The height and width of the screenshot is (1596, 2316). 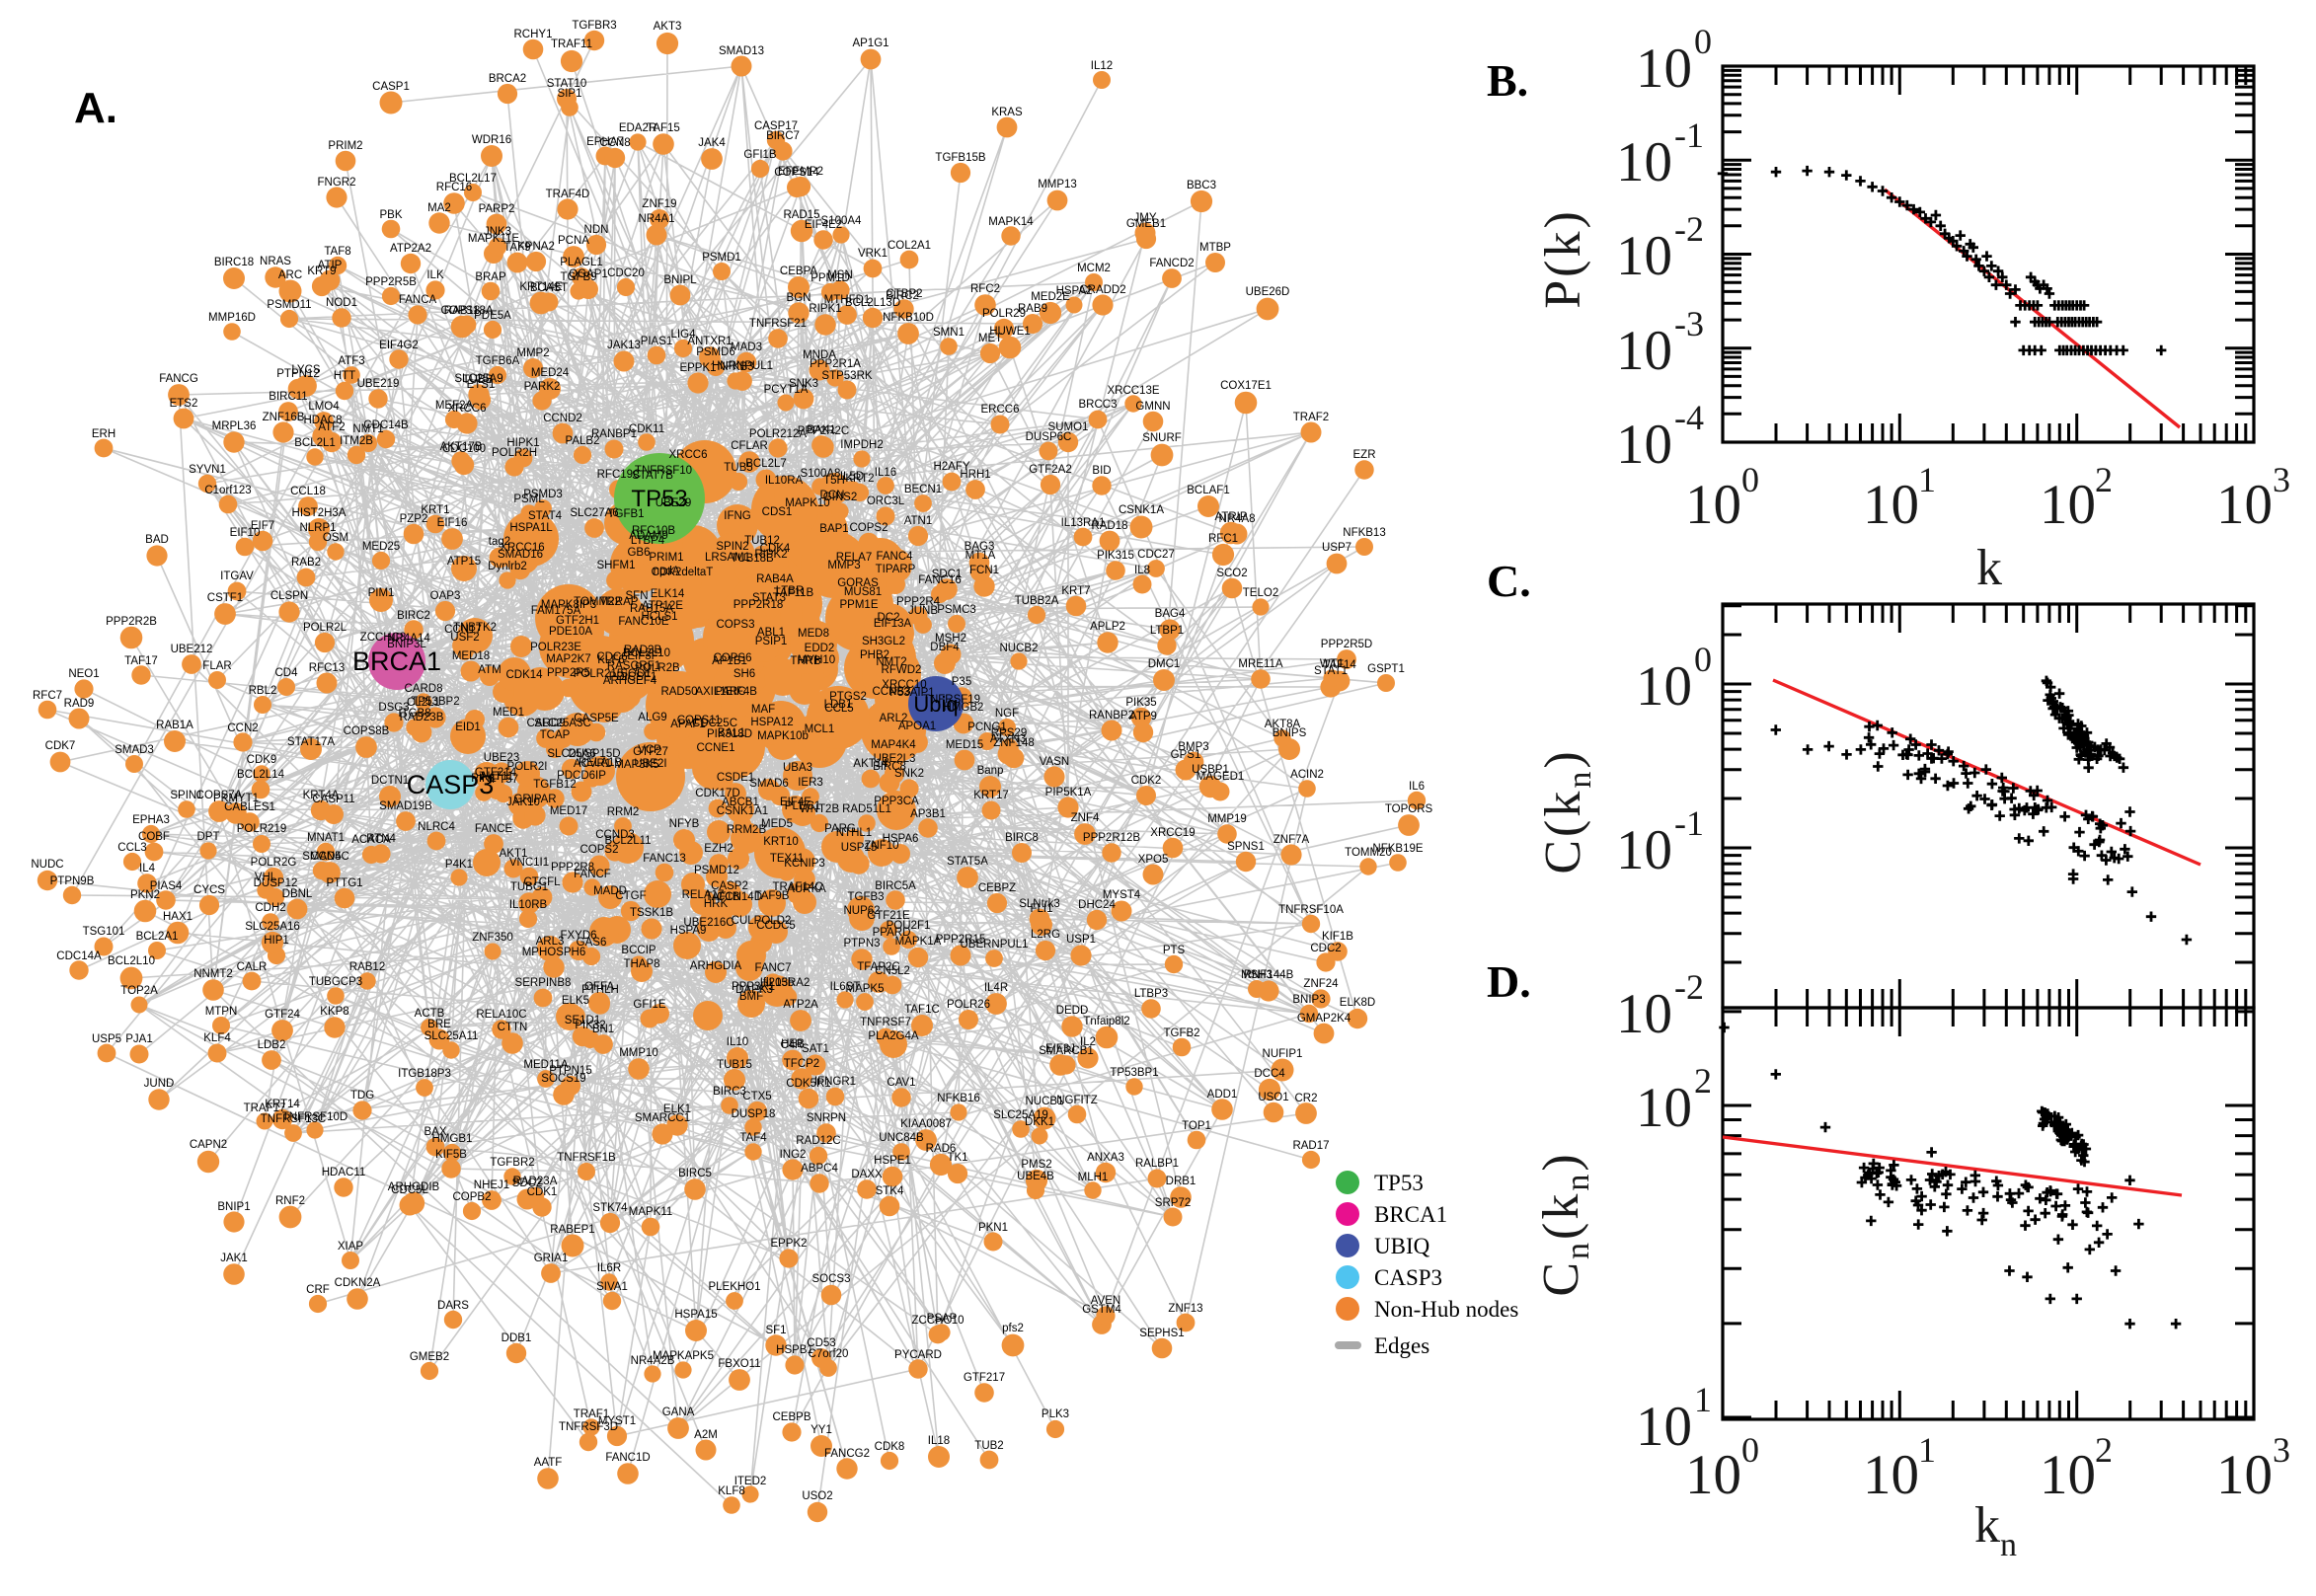 I want to click on svg-text: SF1, so click(x=775, y=1330).